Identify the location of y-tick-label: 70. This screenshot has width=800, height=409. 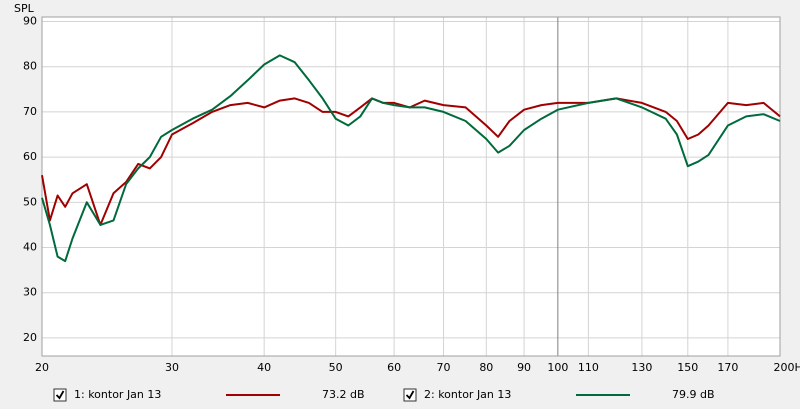
(30, 111).